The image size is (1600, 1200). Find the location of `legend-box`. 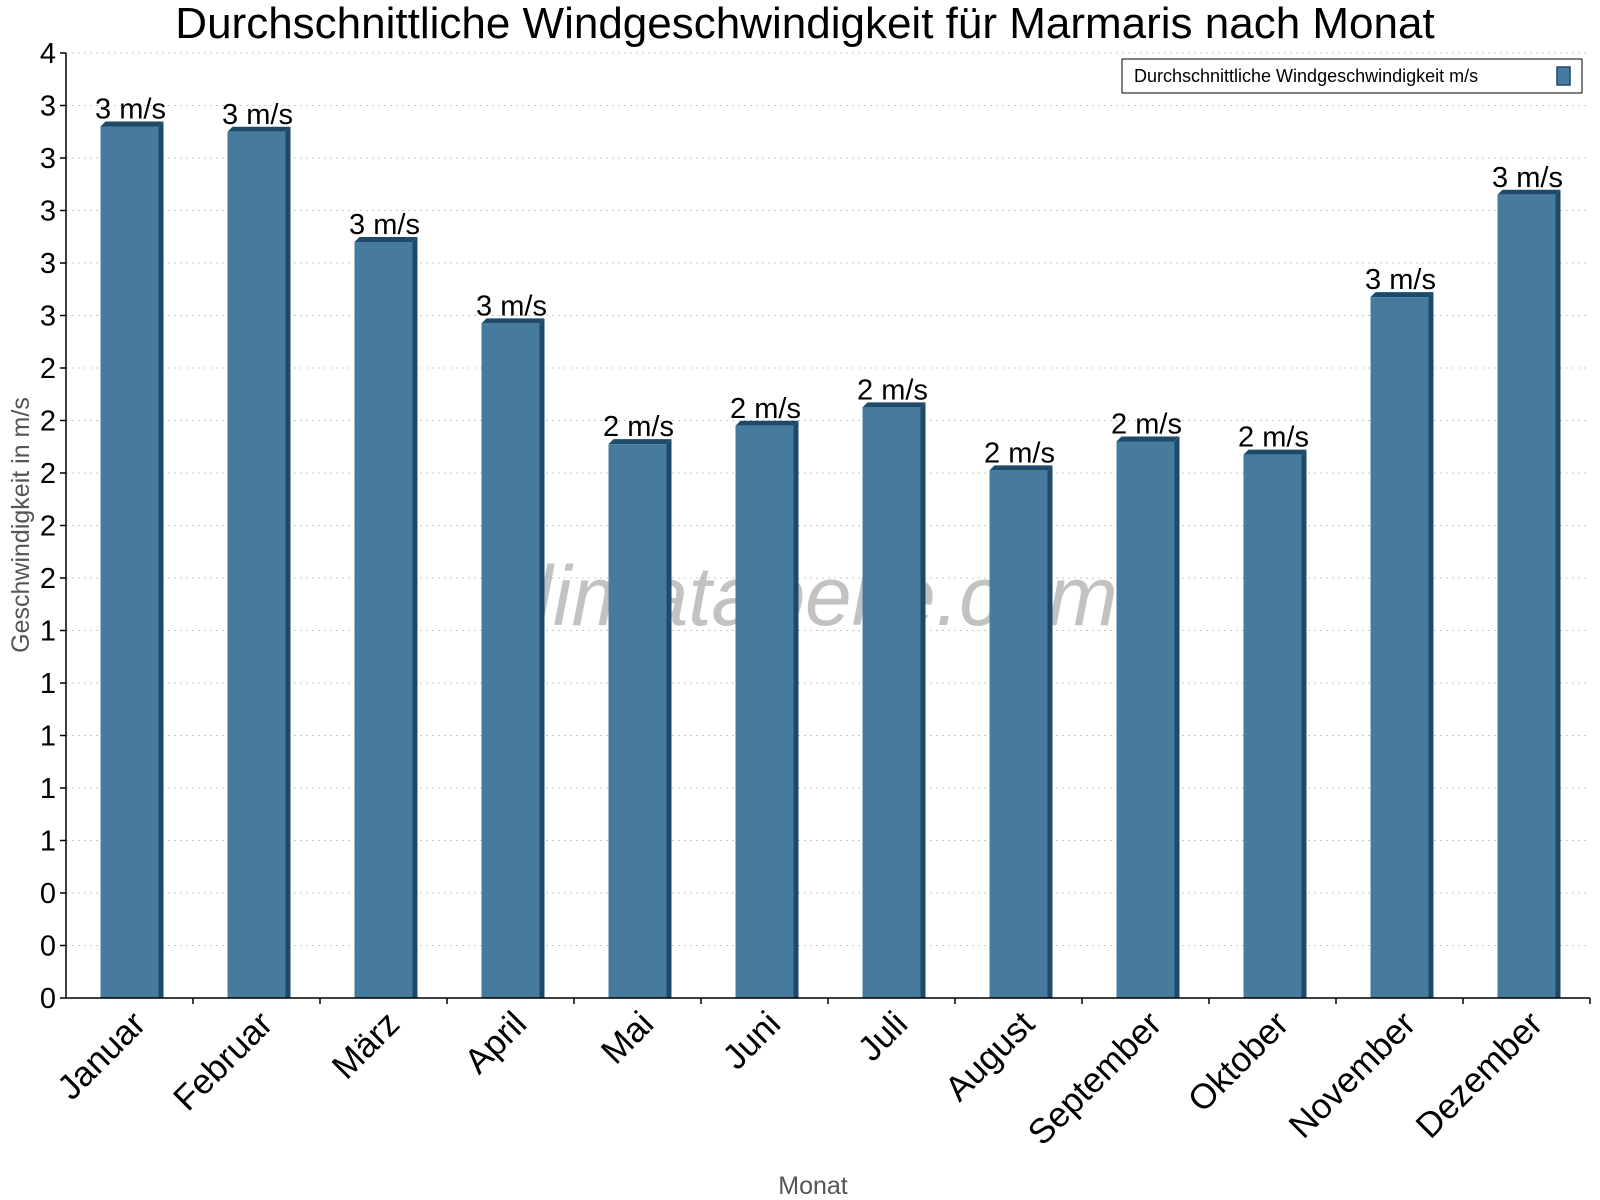

legend-box is located at coordinates (1352, 76).